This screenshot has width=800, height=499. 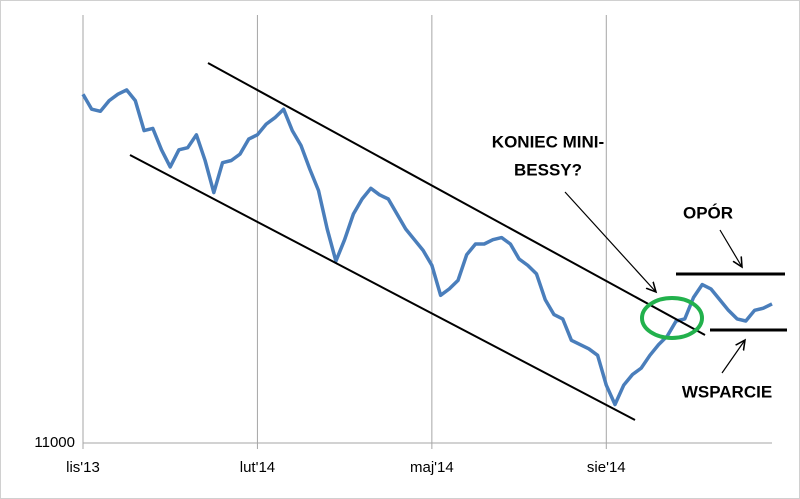 What do you see at coordinates (83, 467) in the screenshot?
I see `x-tick-label: lis'13` at bounding box center [83, 467].